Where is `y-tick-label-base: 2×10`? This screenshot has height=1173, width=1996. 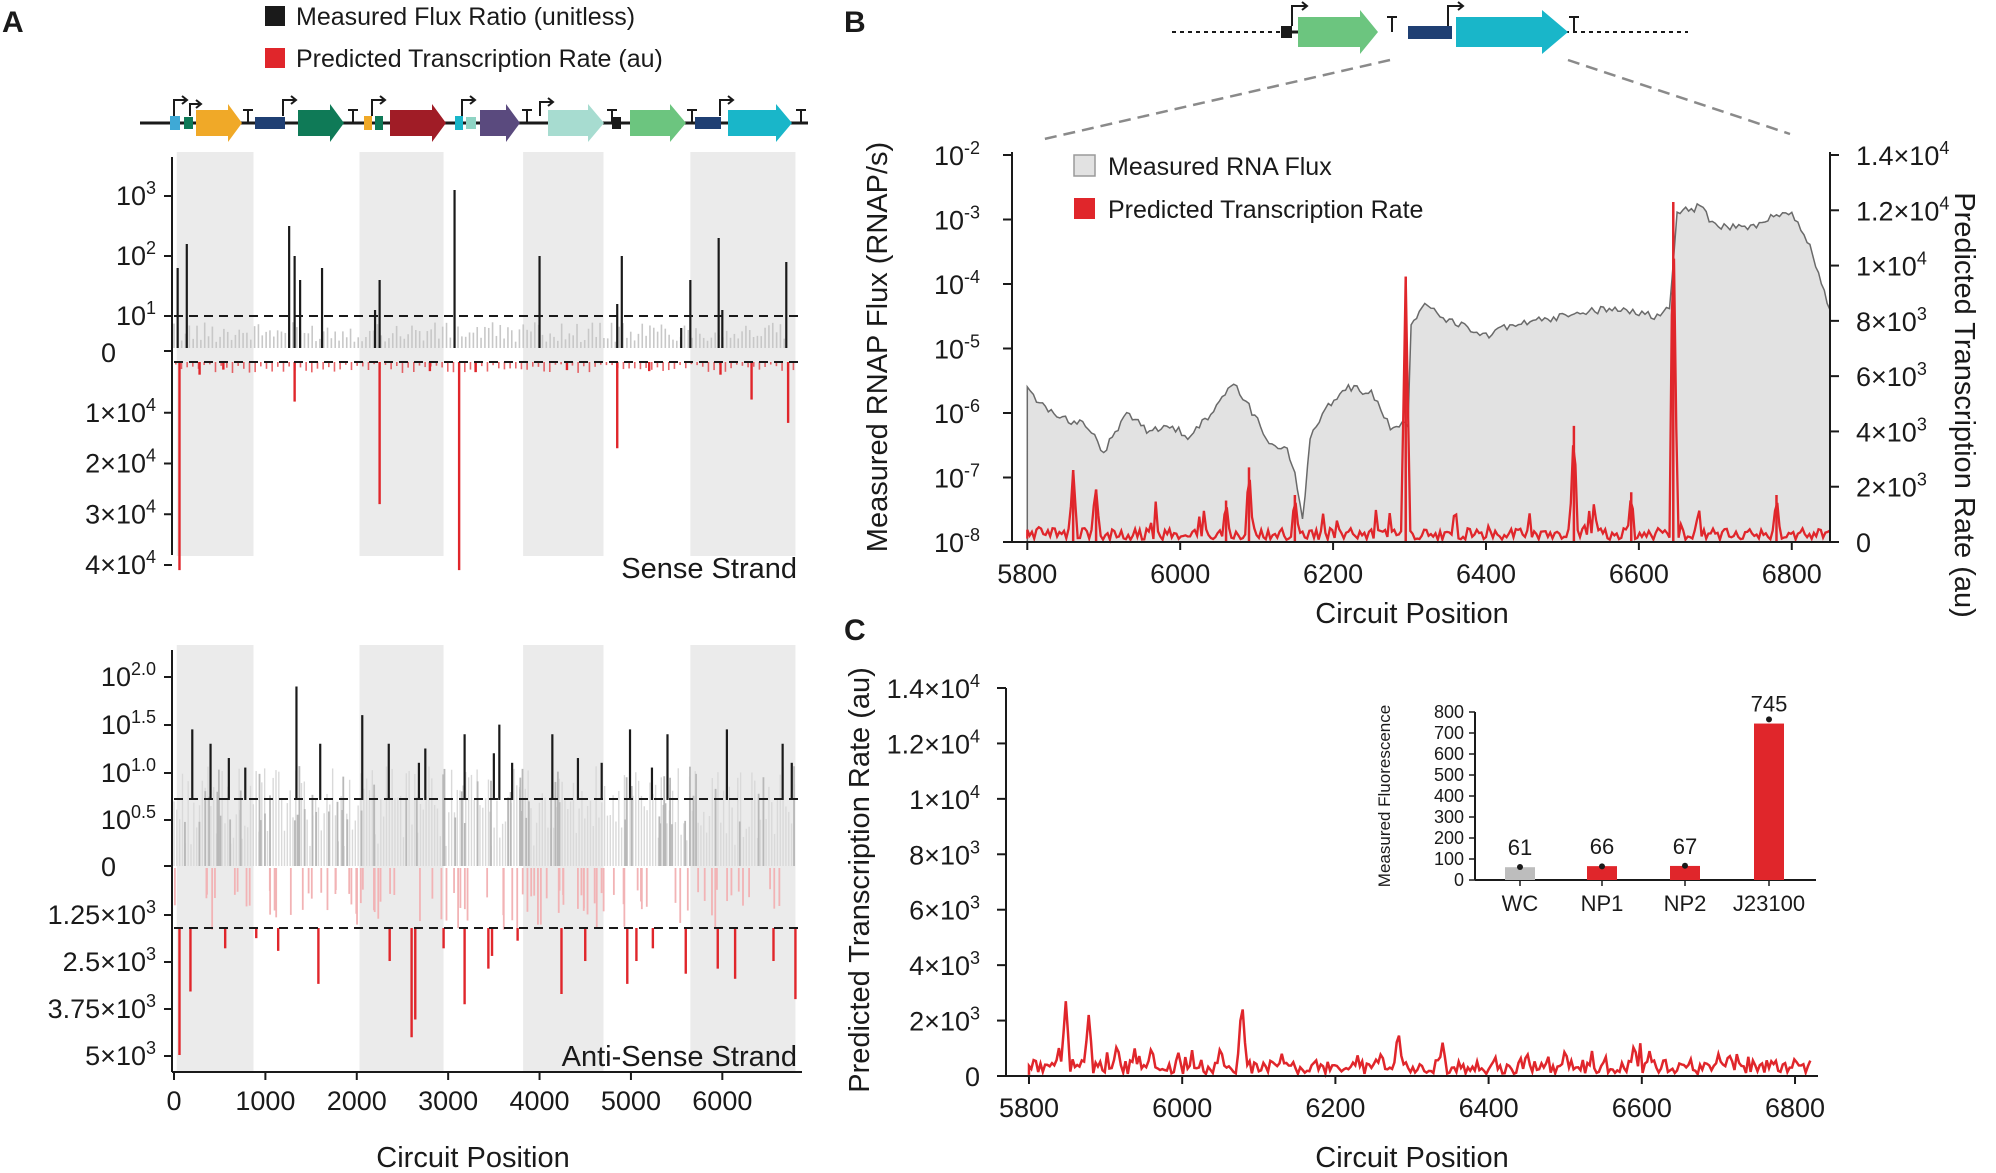 y-tick-label-base: 2×10 is located at coordinates (939, 1022).